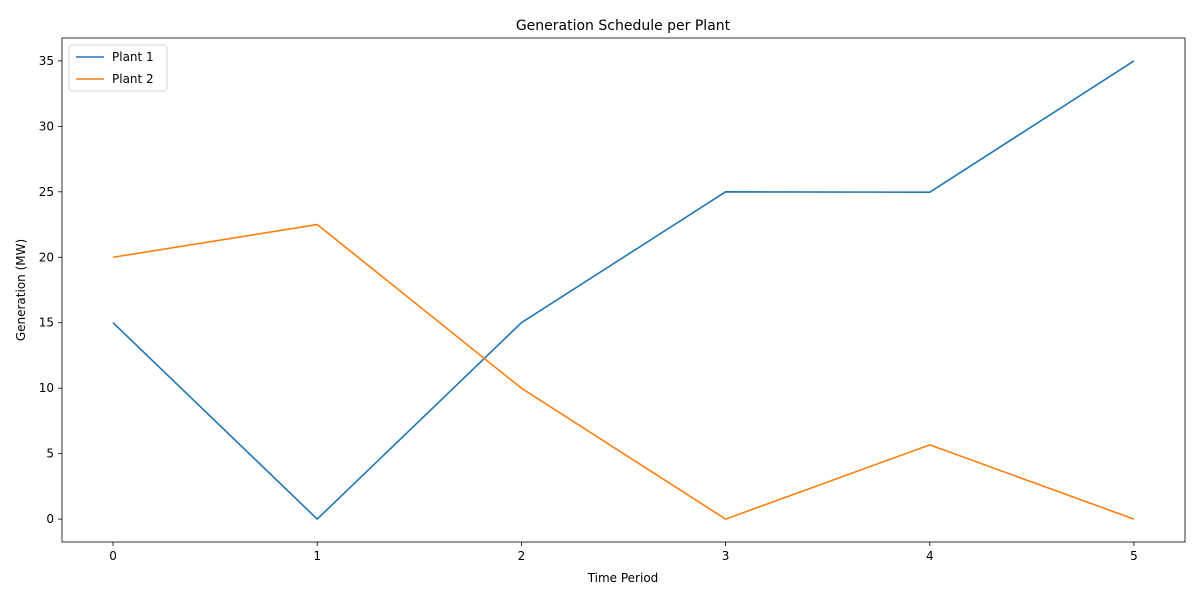 The image size is (1200, 600). Describe the element at coordinates (113, 556) in the screenshot. I see `x-tick-label: 0` at that location.